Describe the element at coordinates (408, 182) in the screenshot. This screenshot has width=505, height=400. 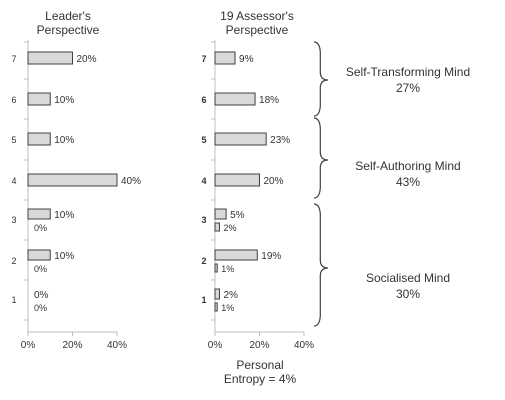
I see `group-value-label: 43%` at that location.